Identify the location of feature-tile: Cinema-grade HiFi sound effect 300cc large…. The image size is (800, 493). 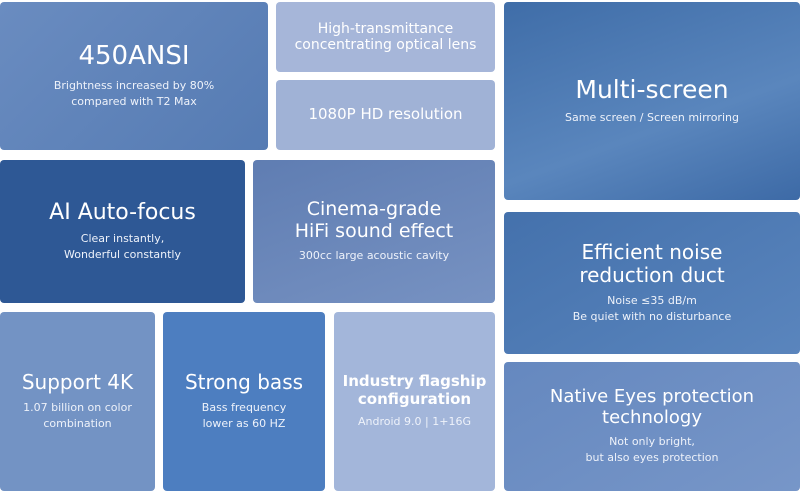
(374, 231).